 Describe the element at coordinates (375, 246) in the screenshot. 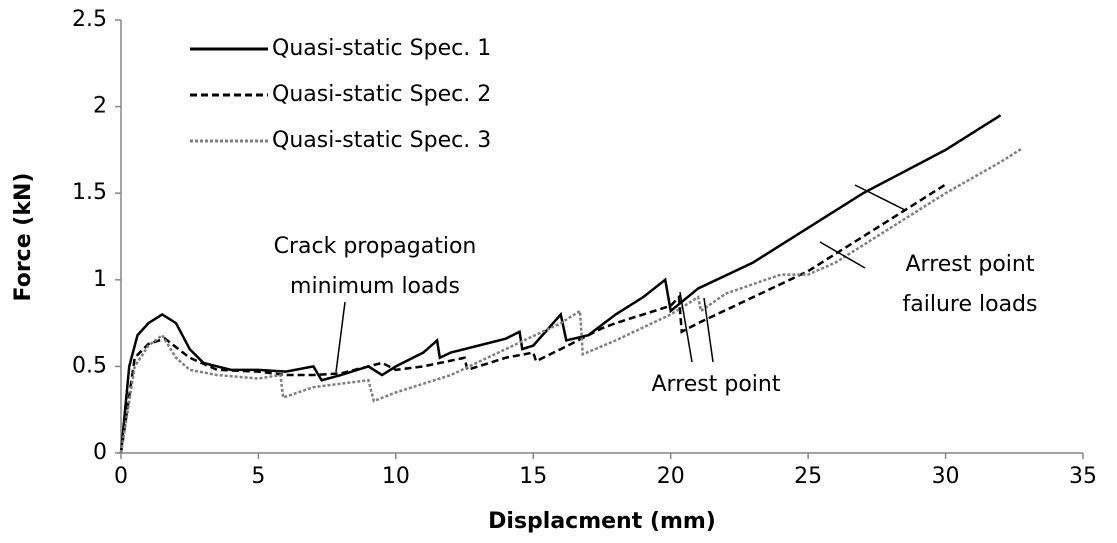

I see `annotation: Crack propagation` at that location.